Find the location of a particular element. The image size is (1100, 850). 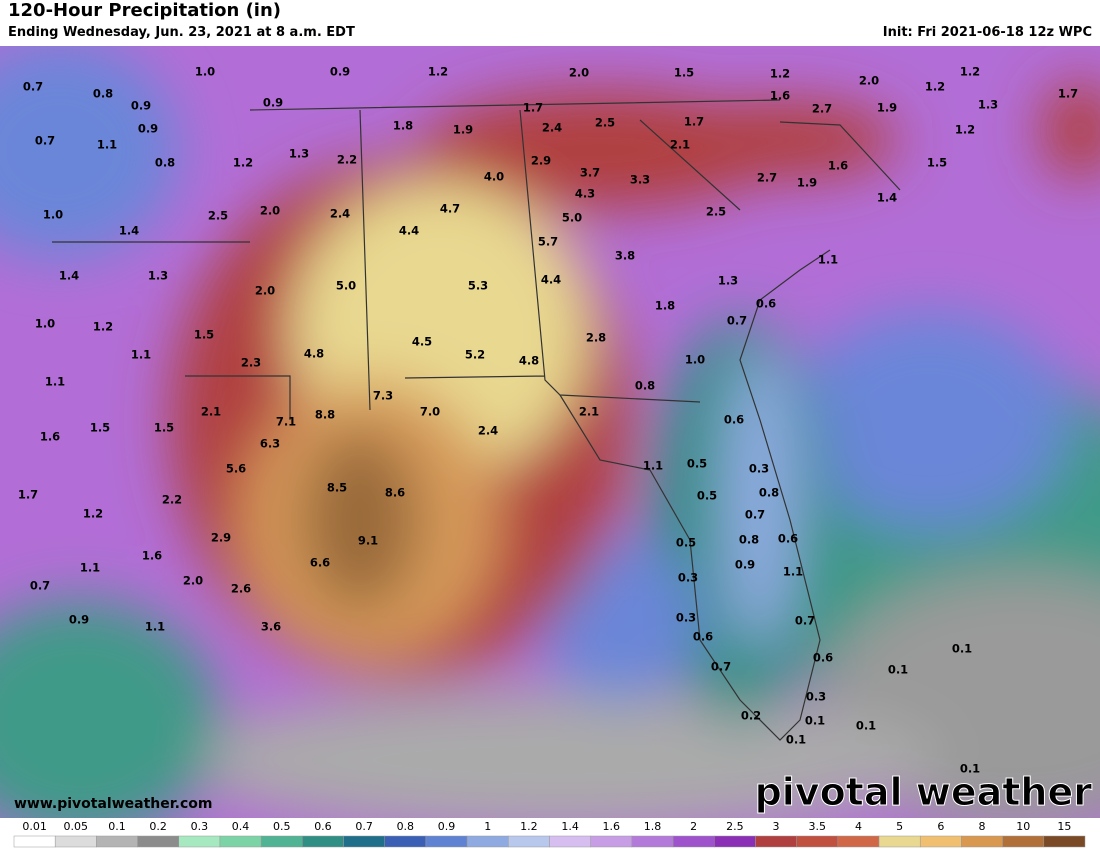

colorbar-tick-label: 0.1 is located at coordinates (117, 826).